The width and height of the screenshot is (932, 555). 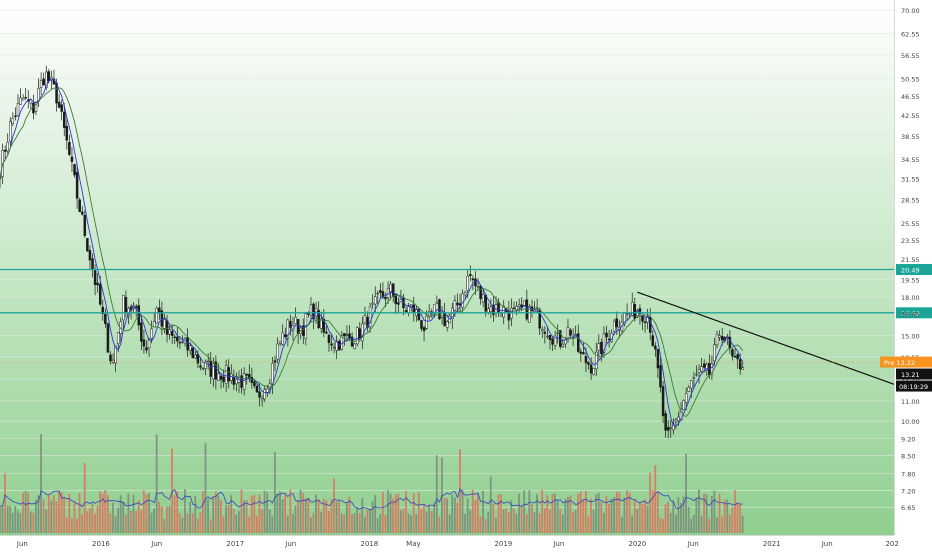 I want to click on pre-market-label: Pre 13.22, so click(x=899, y=363).